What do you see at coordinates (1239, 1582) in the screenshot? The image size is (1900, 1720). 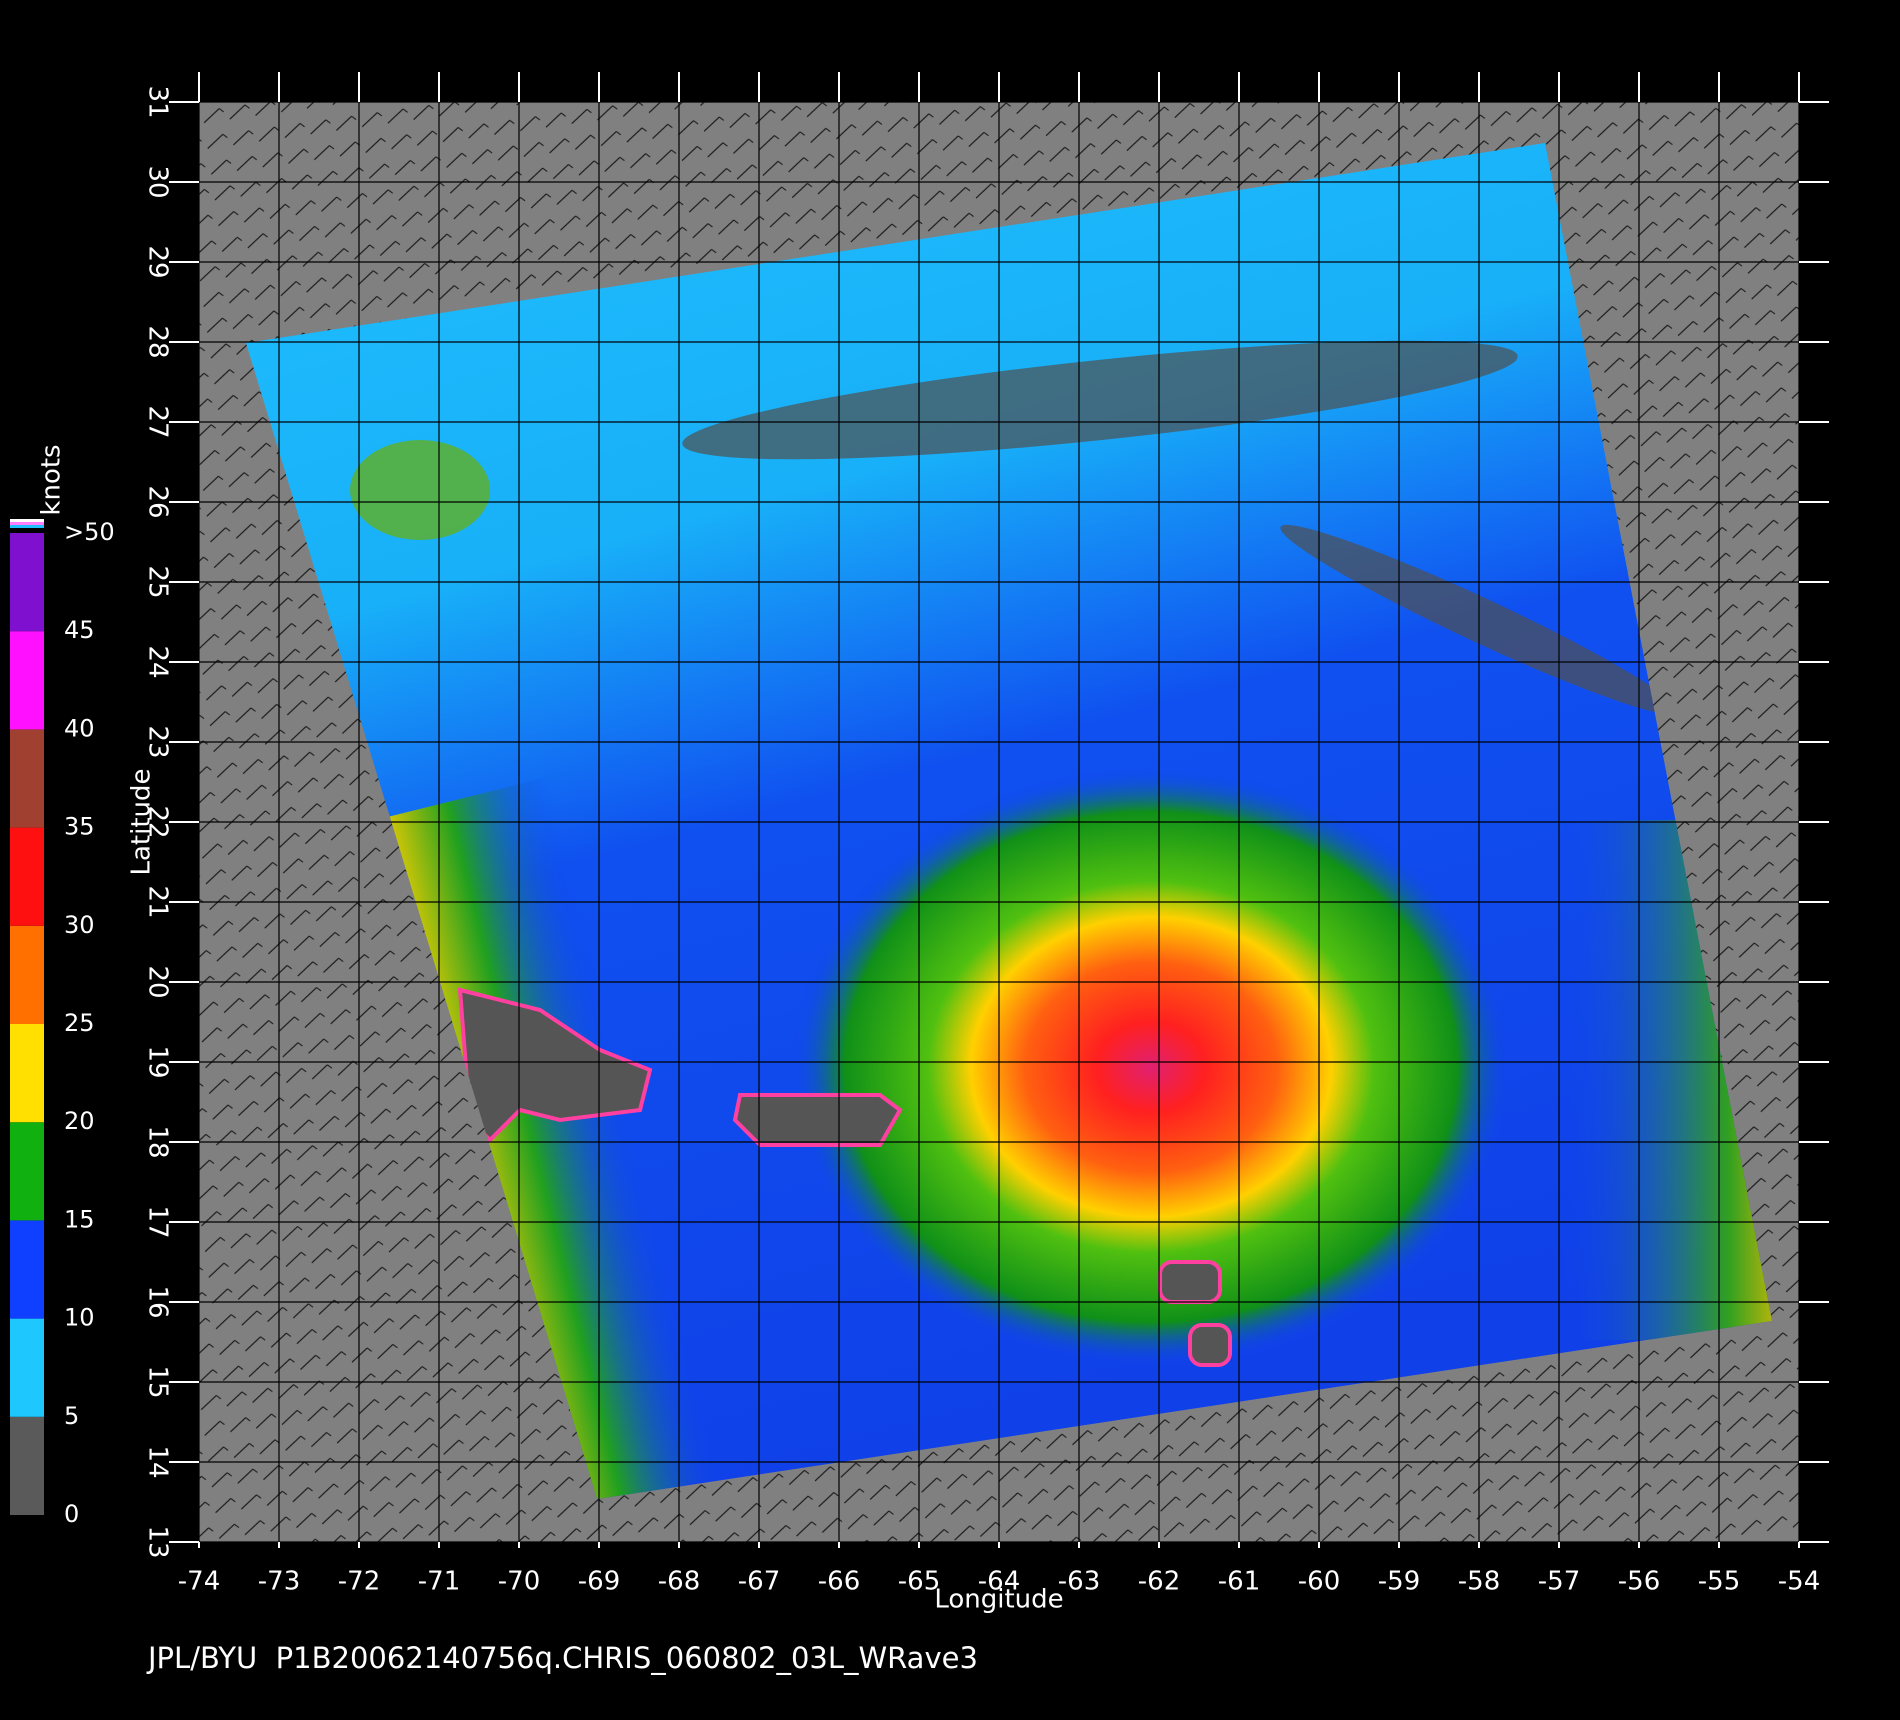 I see `x-tick-label: -61` at bounding box center [1239, 1582].